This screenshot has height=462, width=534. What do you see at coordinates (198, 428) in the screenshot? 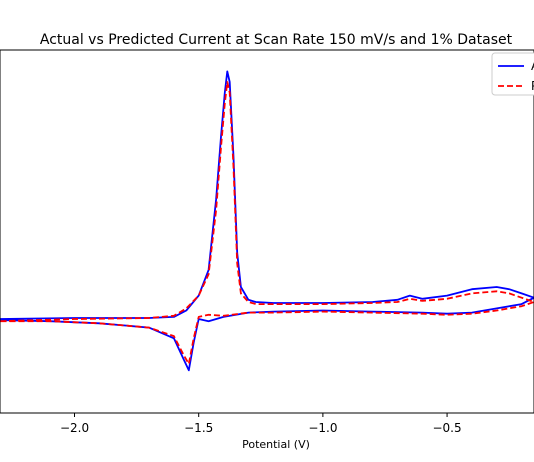
I see `x-tick-label: −1.5` at bounding box center [198, 428].